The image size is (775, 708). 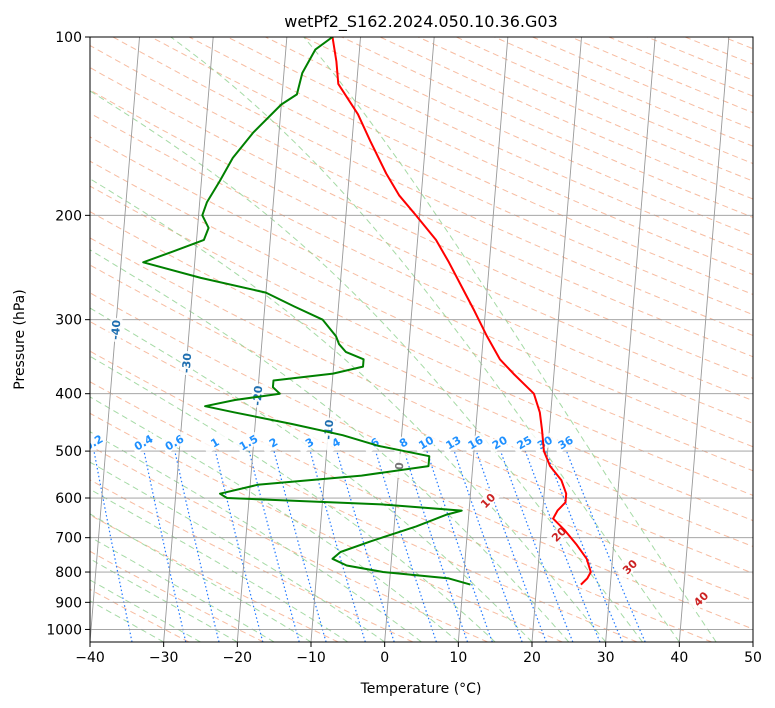 I want to click on y-tick-label: 1000, so click(x=64, y=630).